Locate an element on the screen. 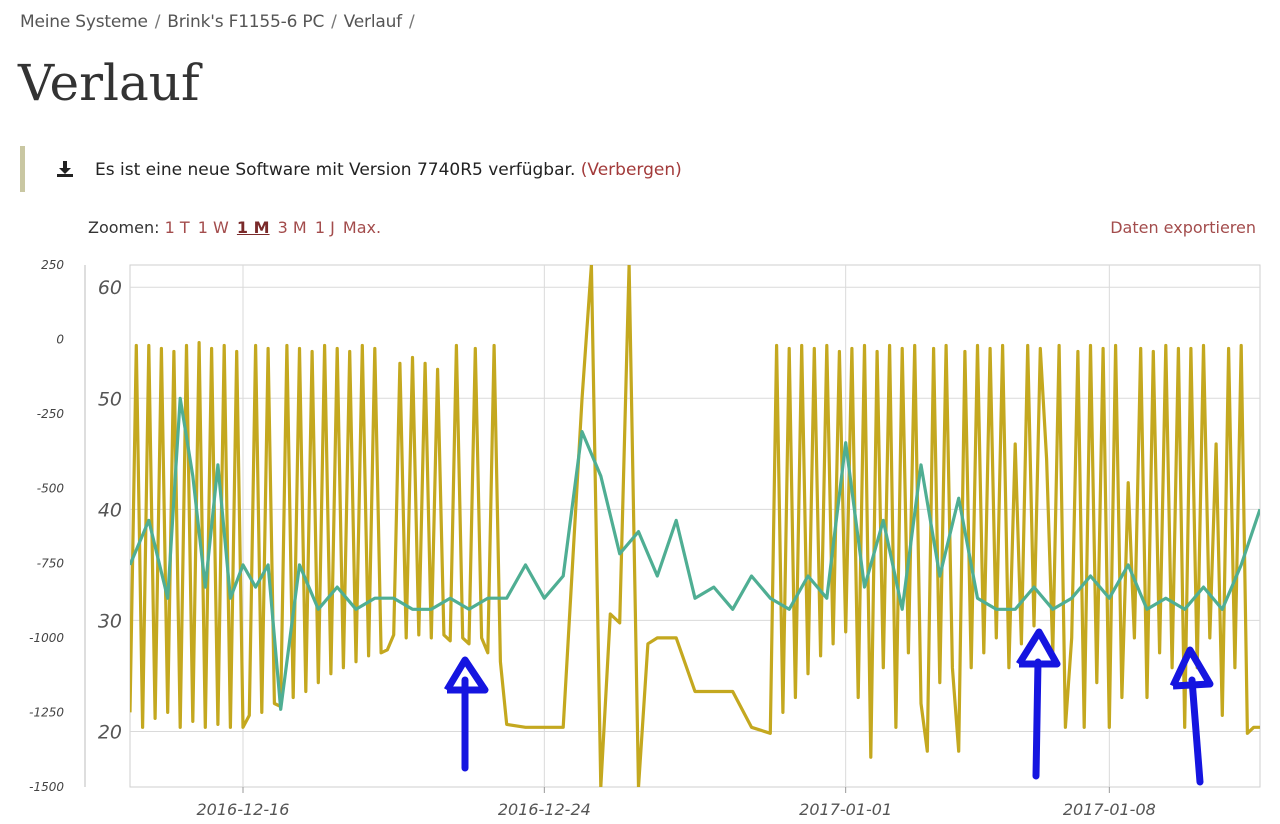  page-title: Verlauf is located at coordinates (109, 83).